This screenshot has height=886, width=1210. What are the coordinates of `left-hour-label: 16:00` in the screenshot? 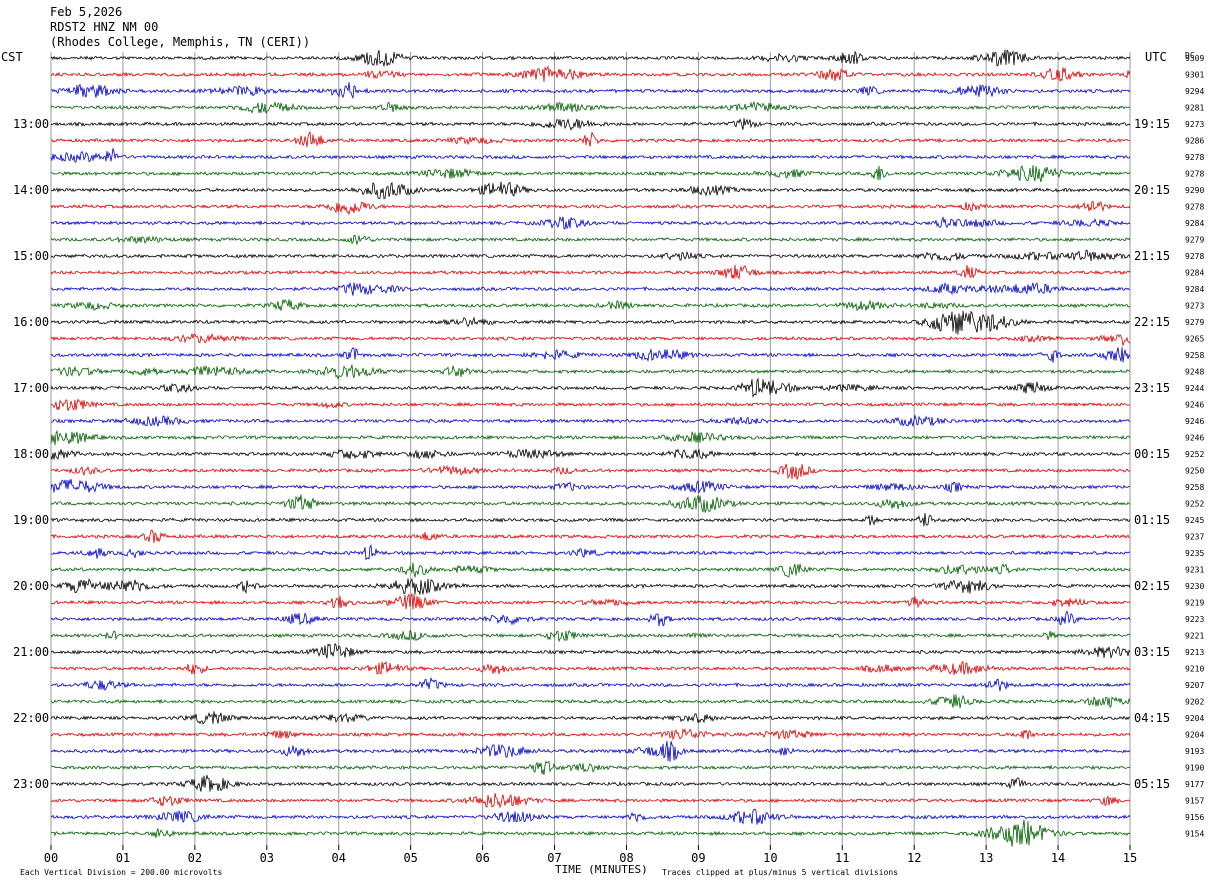 It's located at (31, 322).